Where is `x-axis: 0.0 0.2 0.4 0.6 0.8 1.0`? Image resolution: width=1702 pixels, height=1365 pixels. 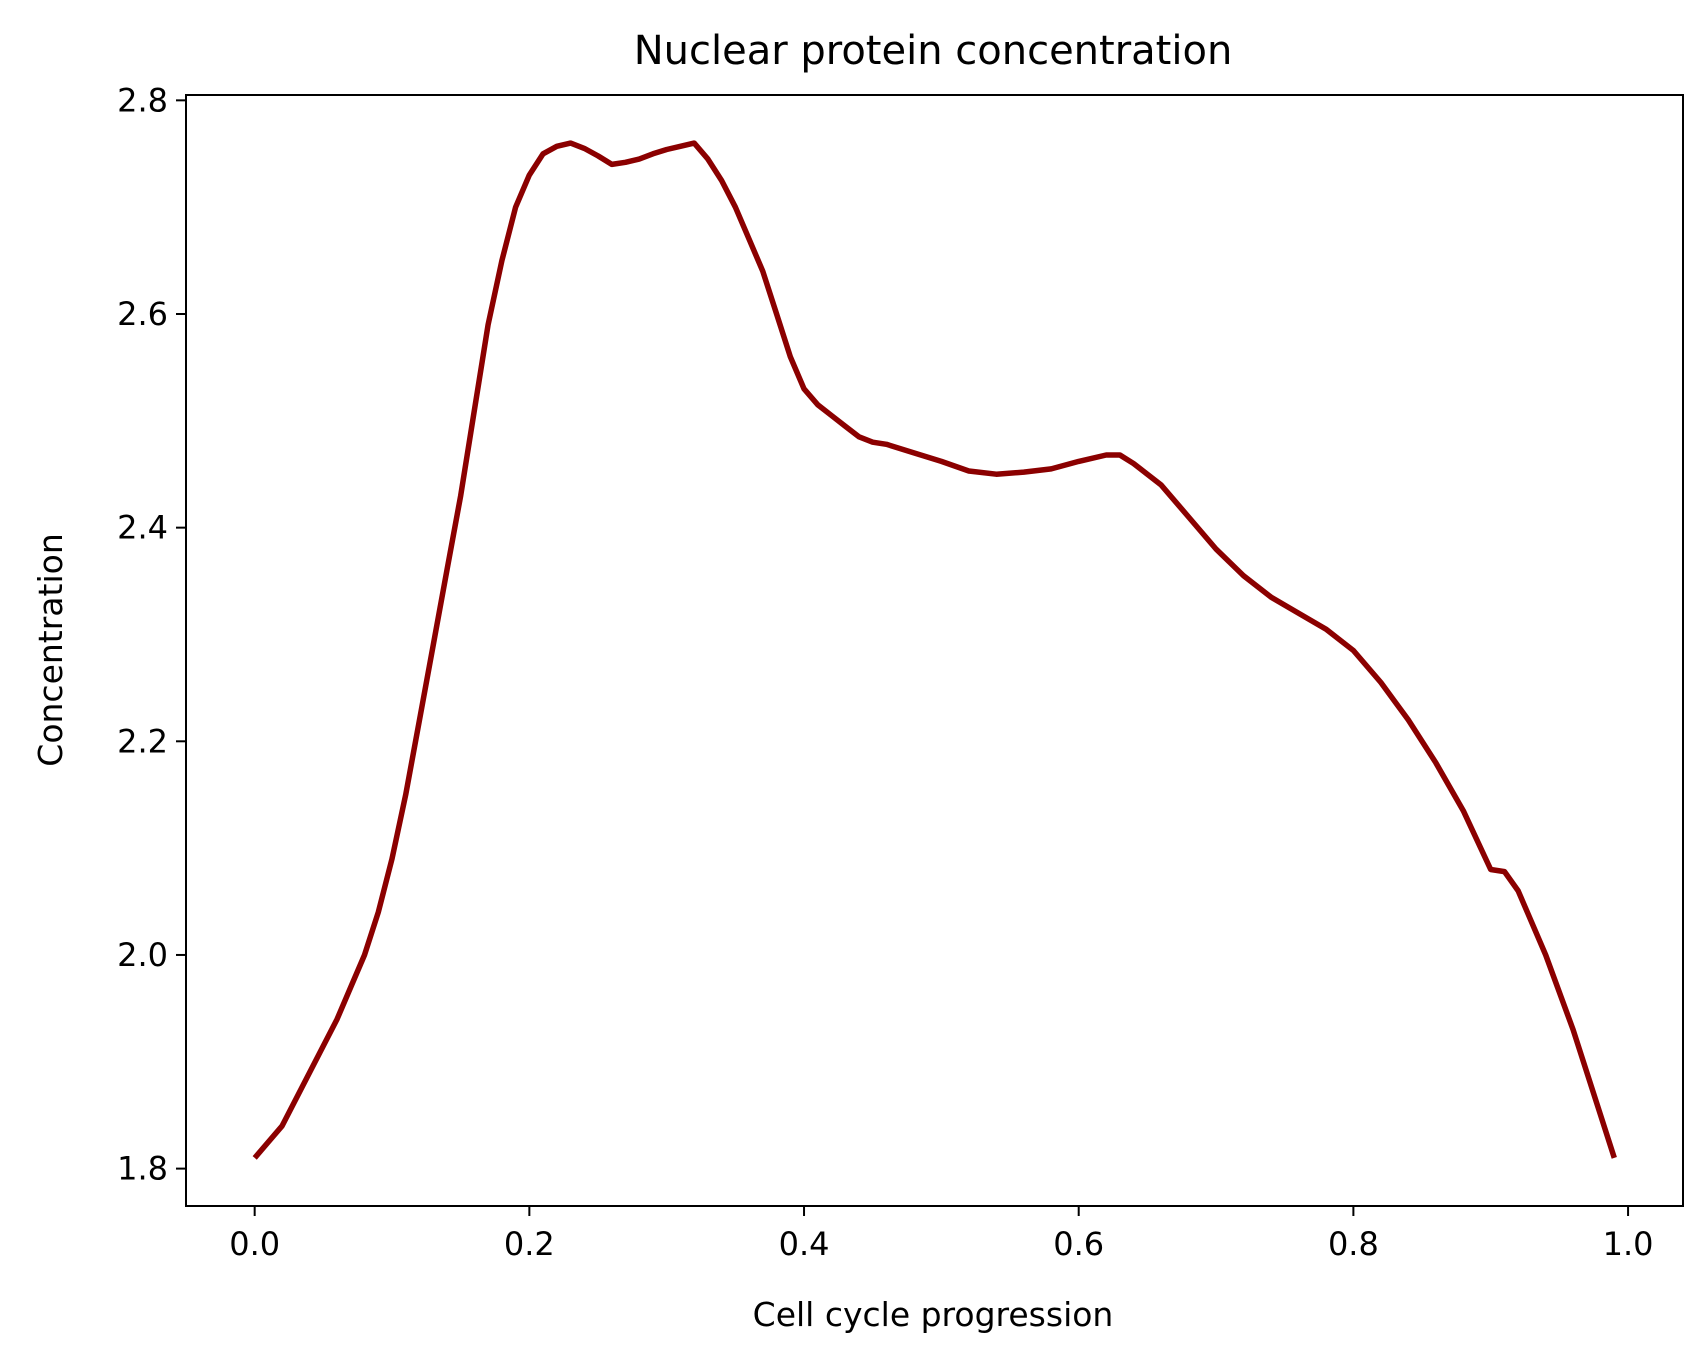
x-axis: 0.0 0.2 0.4 0.6 0.8 1.0 is located at coordinates (941, 1234).